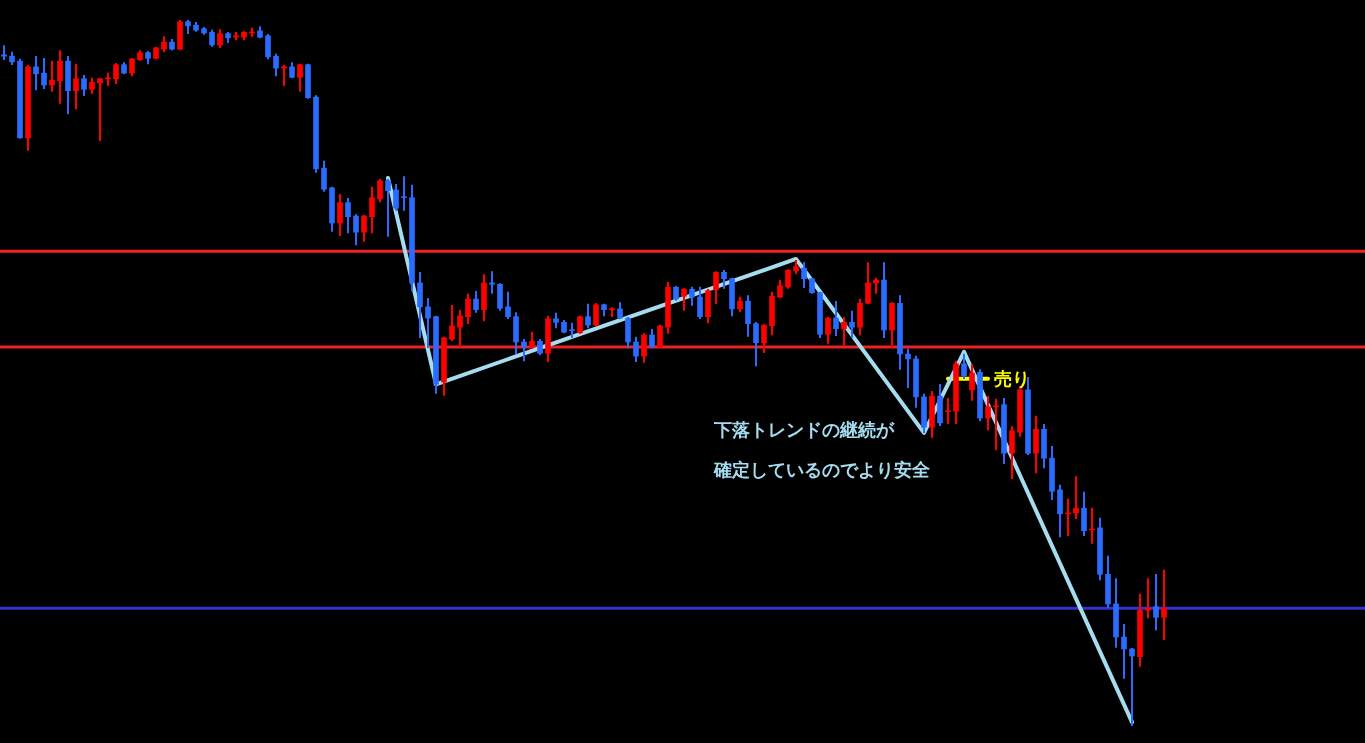 This screenshot has width=1365, height=743. Describe the element at coordinates (1012, 379) in the screenshot. I see `series-label: 売り` at that location.